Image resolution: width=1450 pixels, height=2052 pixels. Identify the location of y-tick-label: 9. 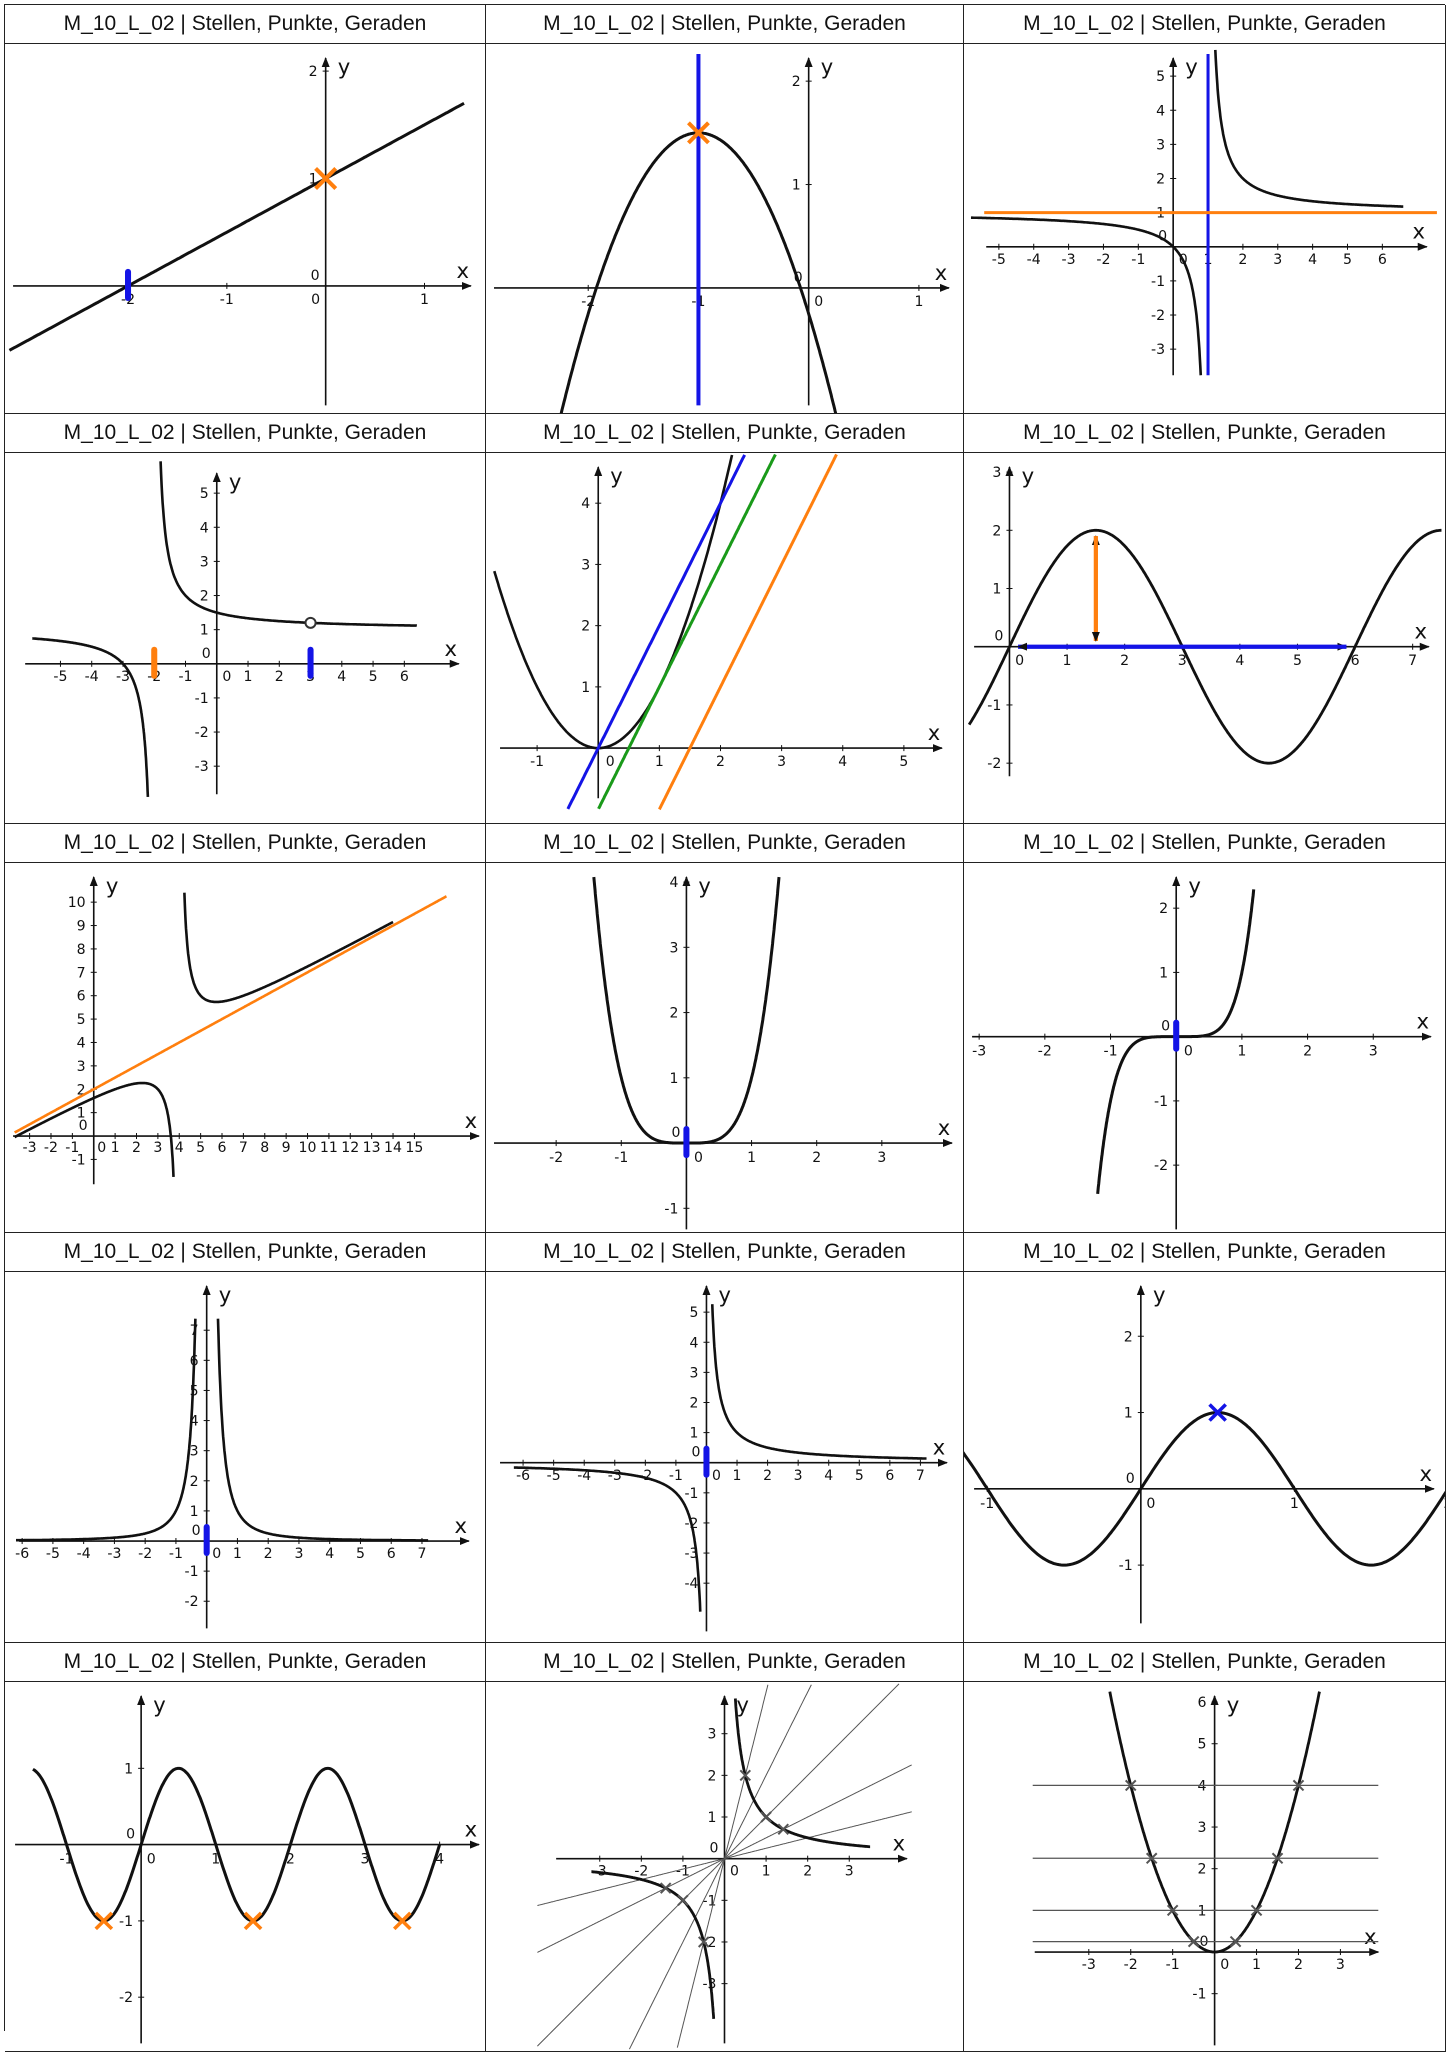
(81, 926).